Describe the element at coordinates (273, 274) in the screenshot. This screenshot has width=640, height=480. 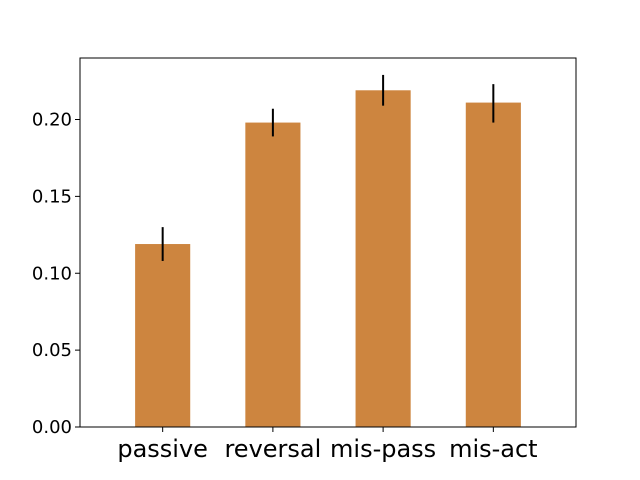
I see `bar-reversal` at that location.